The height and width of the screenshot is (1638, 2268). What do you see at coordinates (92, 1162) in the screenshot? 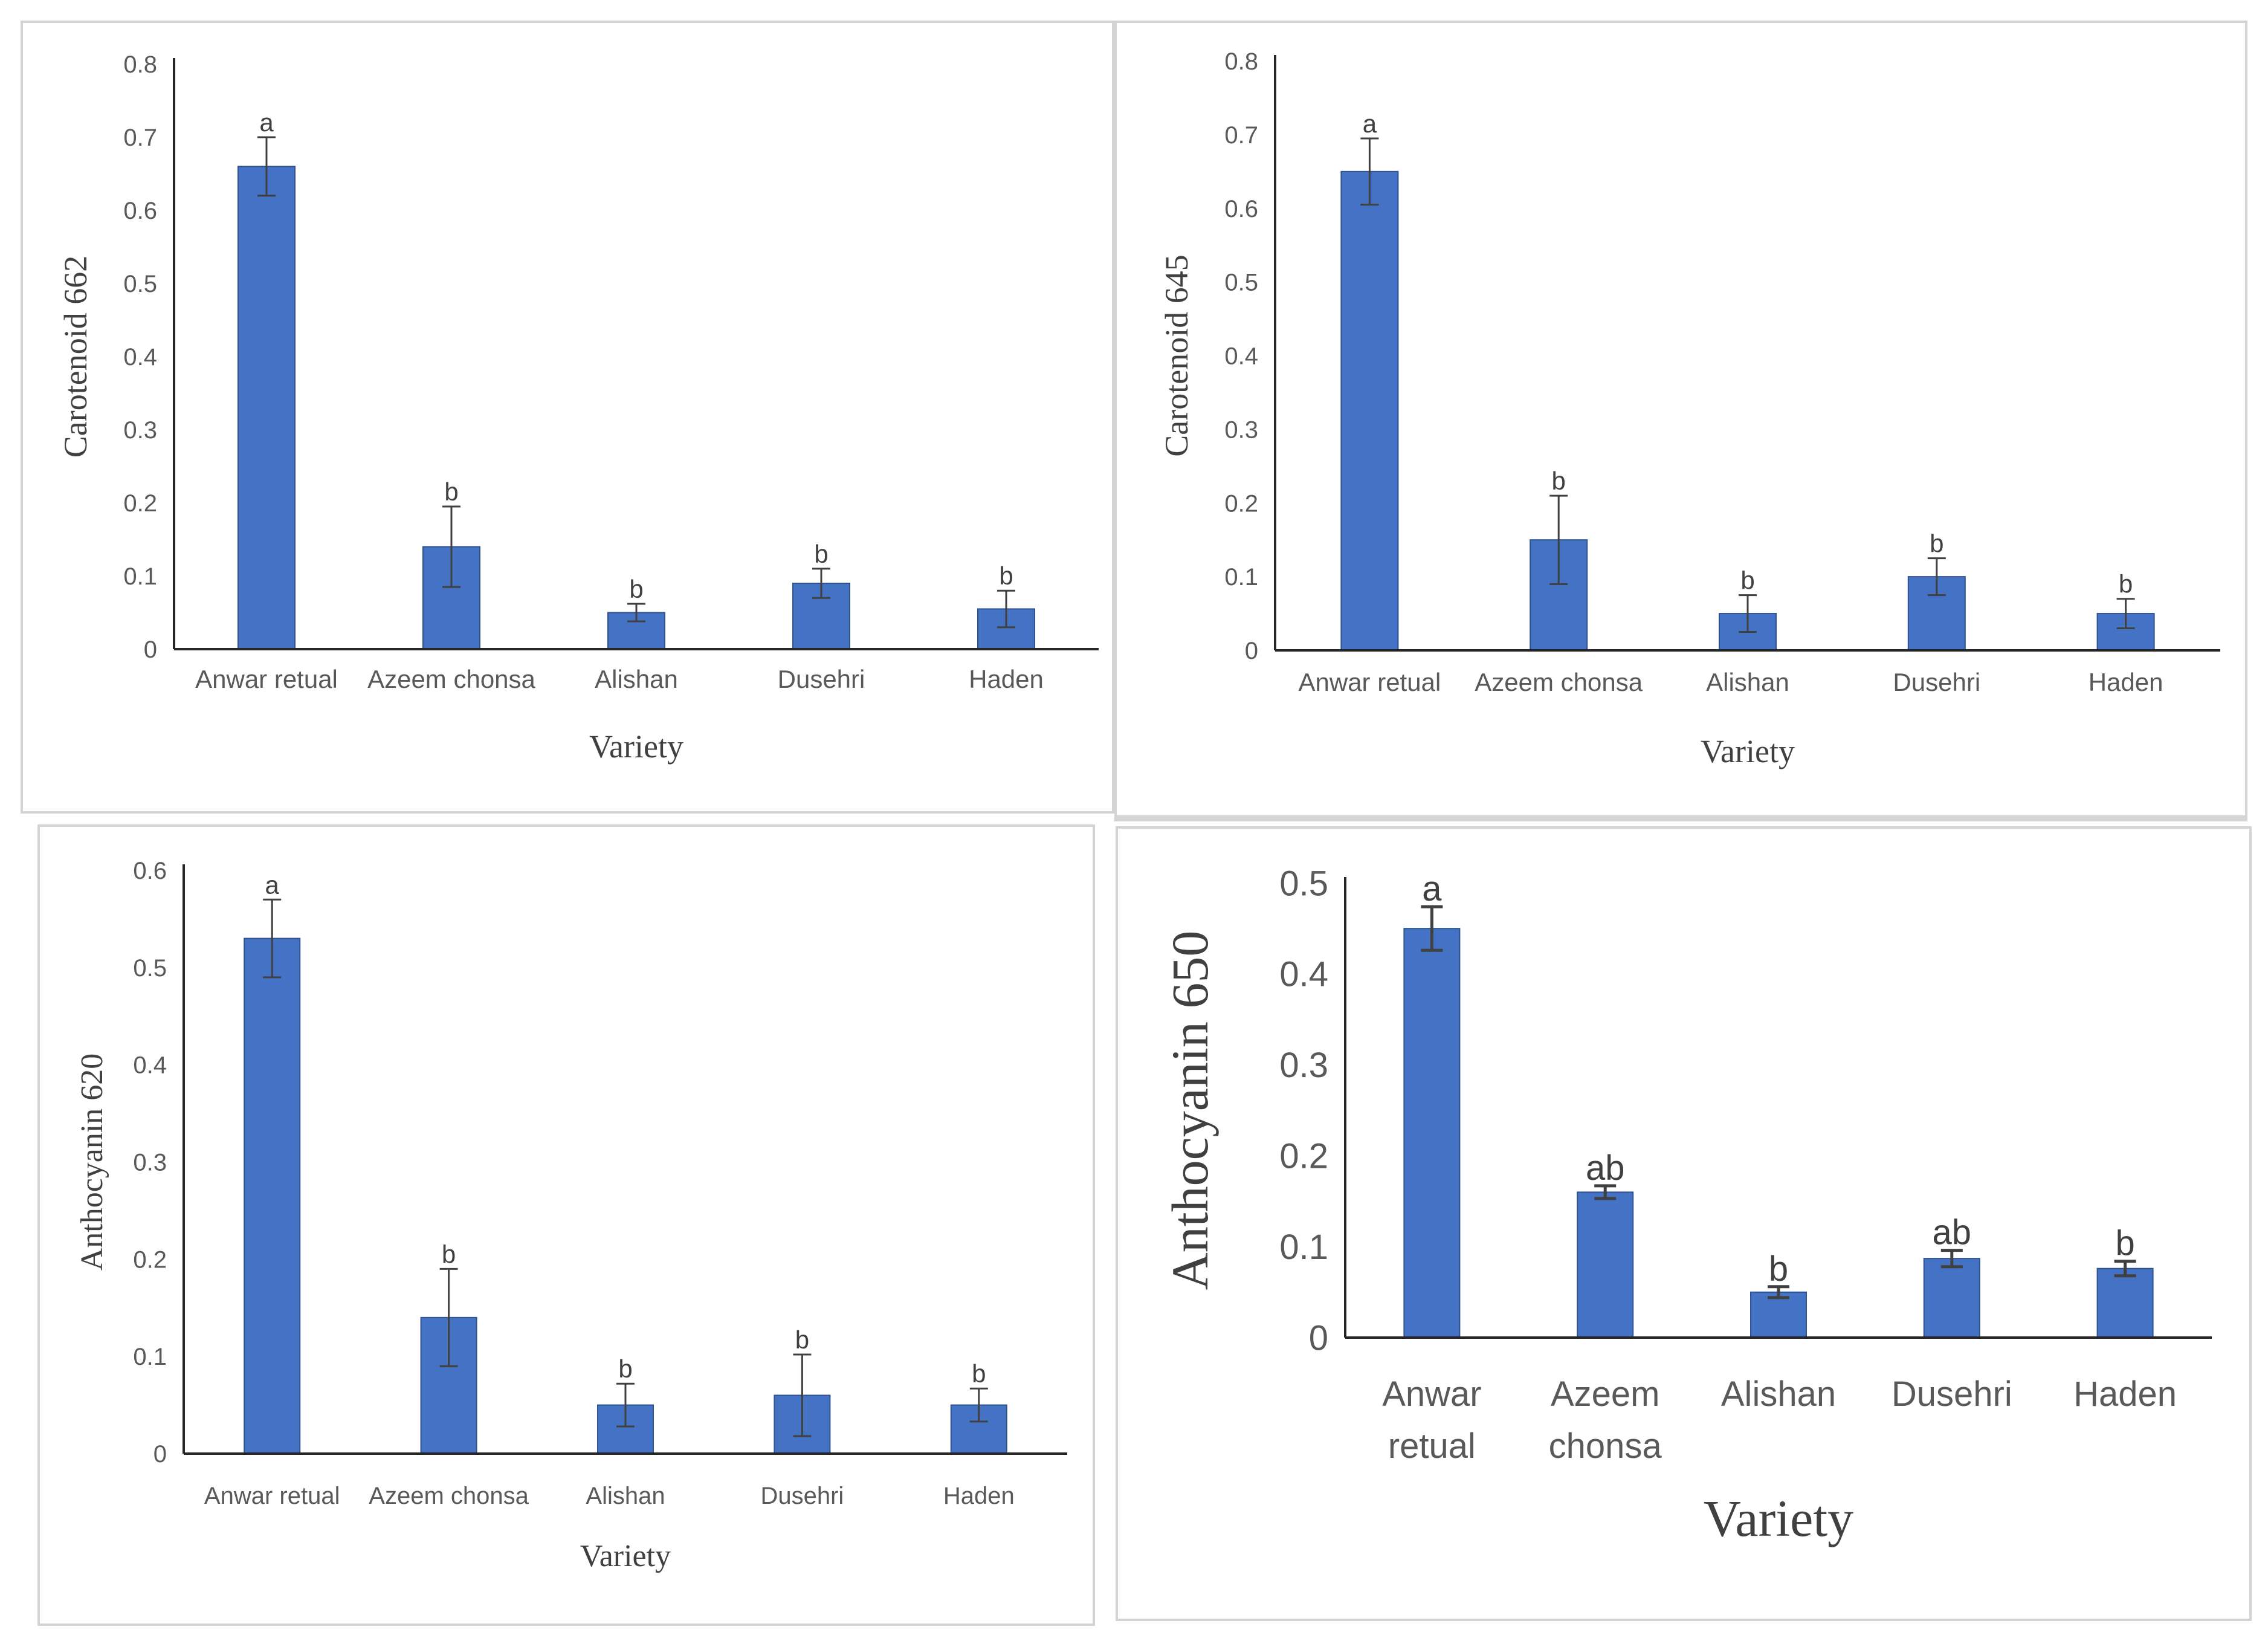
I see `y-axis-title: Anthocyanin 620` at bounding box center [92, 1162].